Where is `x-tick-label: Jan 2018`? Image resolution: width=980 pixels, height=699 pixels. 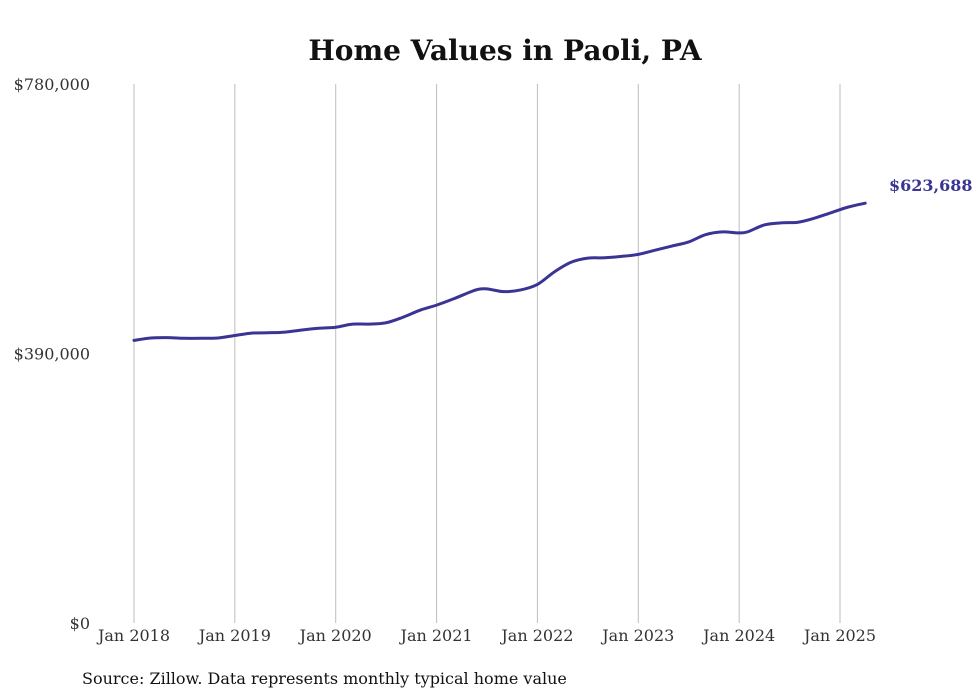 x-tick-label: Jan 2018 is located at coordinates (133, 635).